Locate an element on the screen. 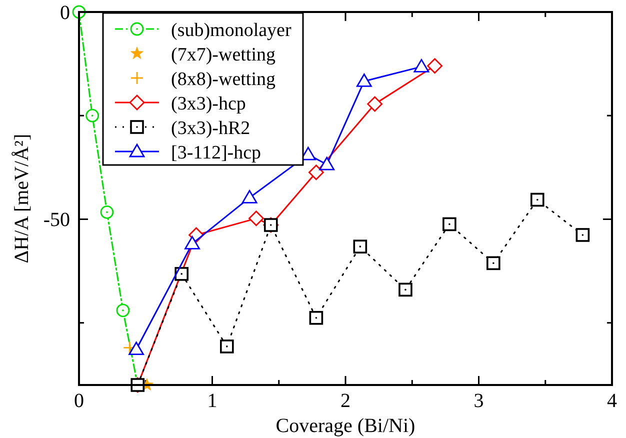 This screenshot has width=626, height=438. x-tick-label: 2 is located at coordinates (345, 401).